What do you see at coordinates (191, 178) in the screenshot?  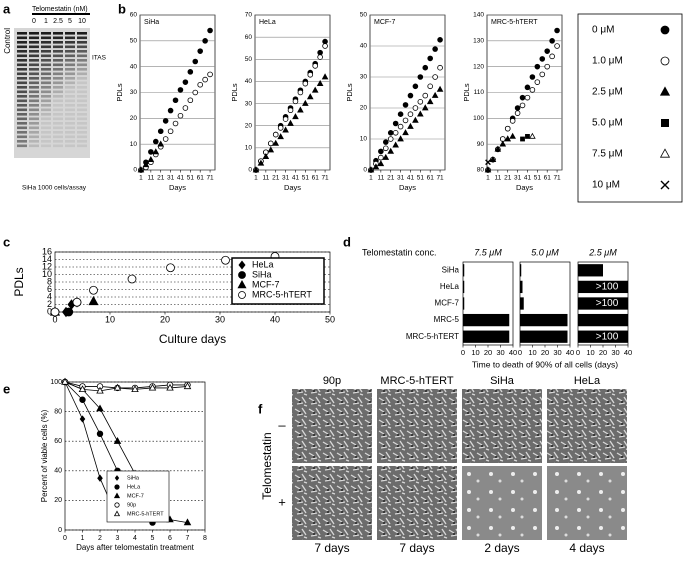 I see `x-tick-label: 51` at bounding box center [191, 178].